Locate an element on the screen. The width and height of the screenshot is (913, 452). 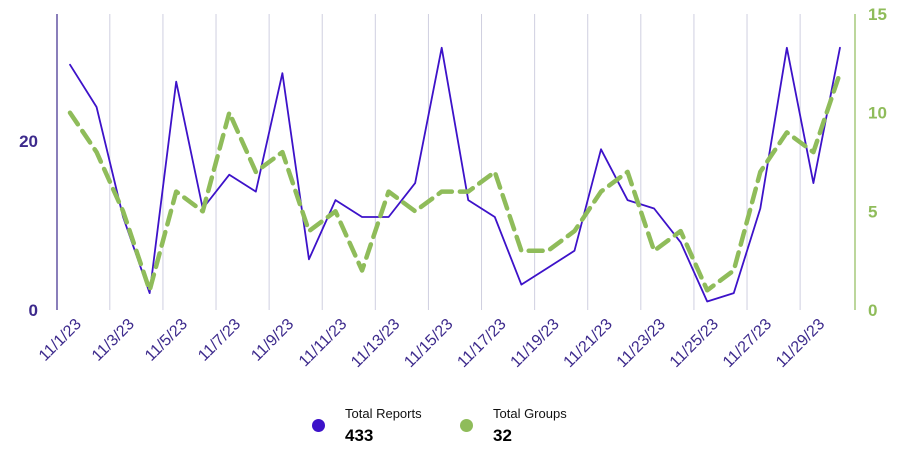
x-tick-label: 11/7/23 is located at coordinates (219, 340).